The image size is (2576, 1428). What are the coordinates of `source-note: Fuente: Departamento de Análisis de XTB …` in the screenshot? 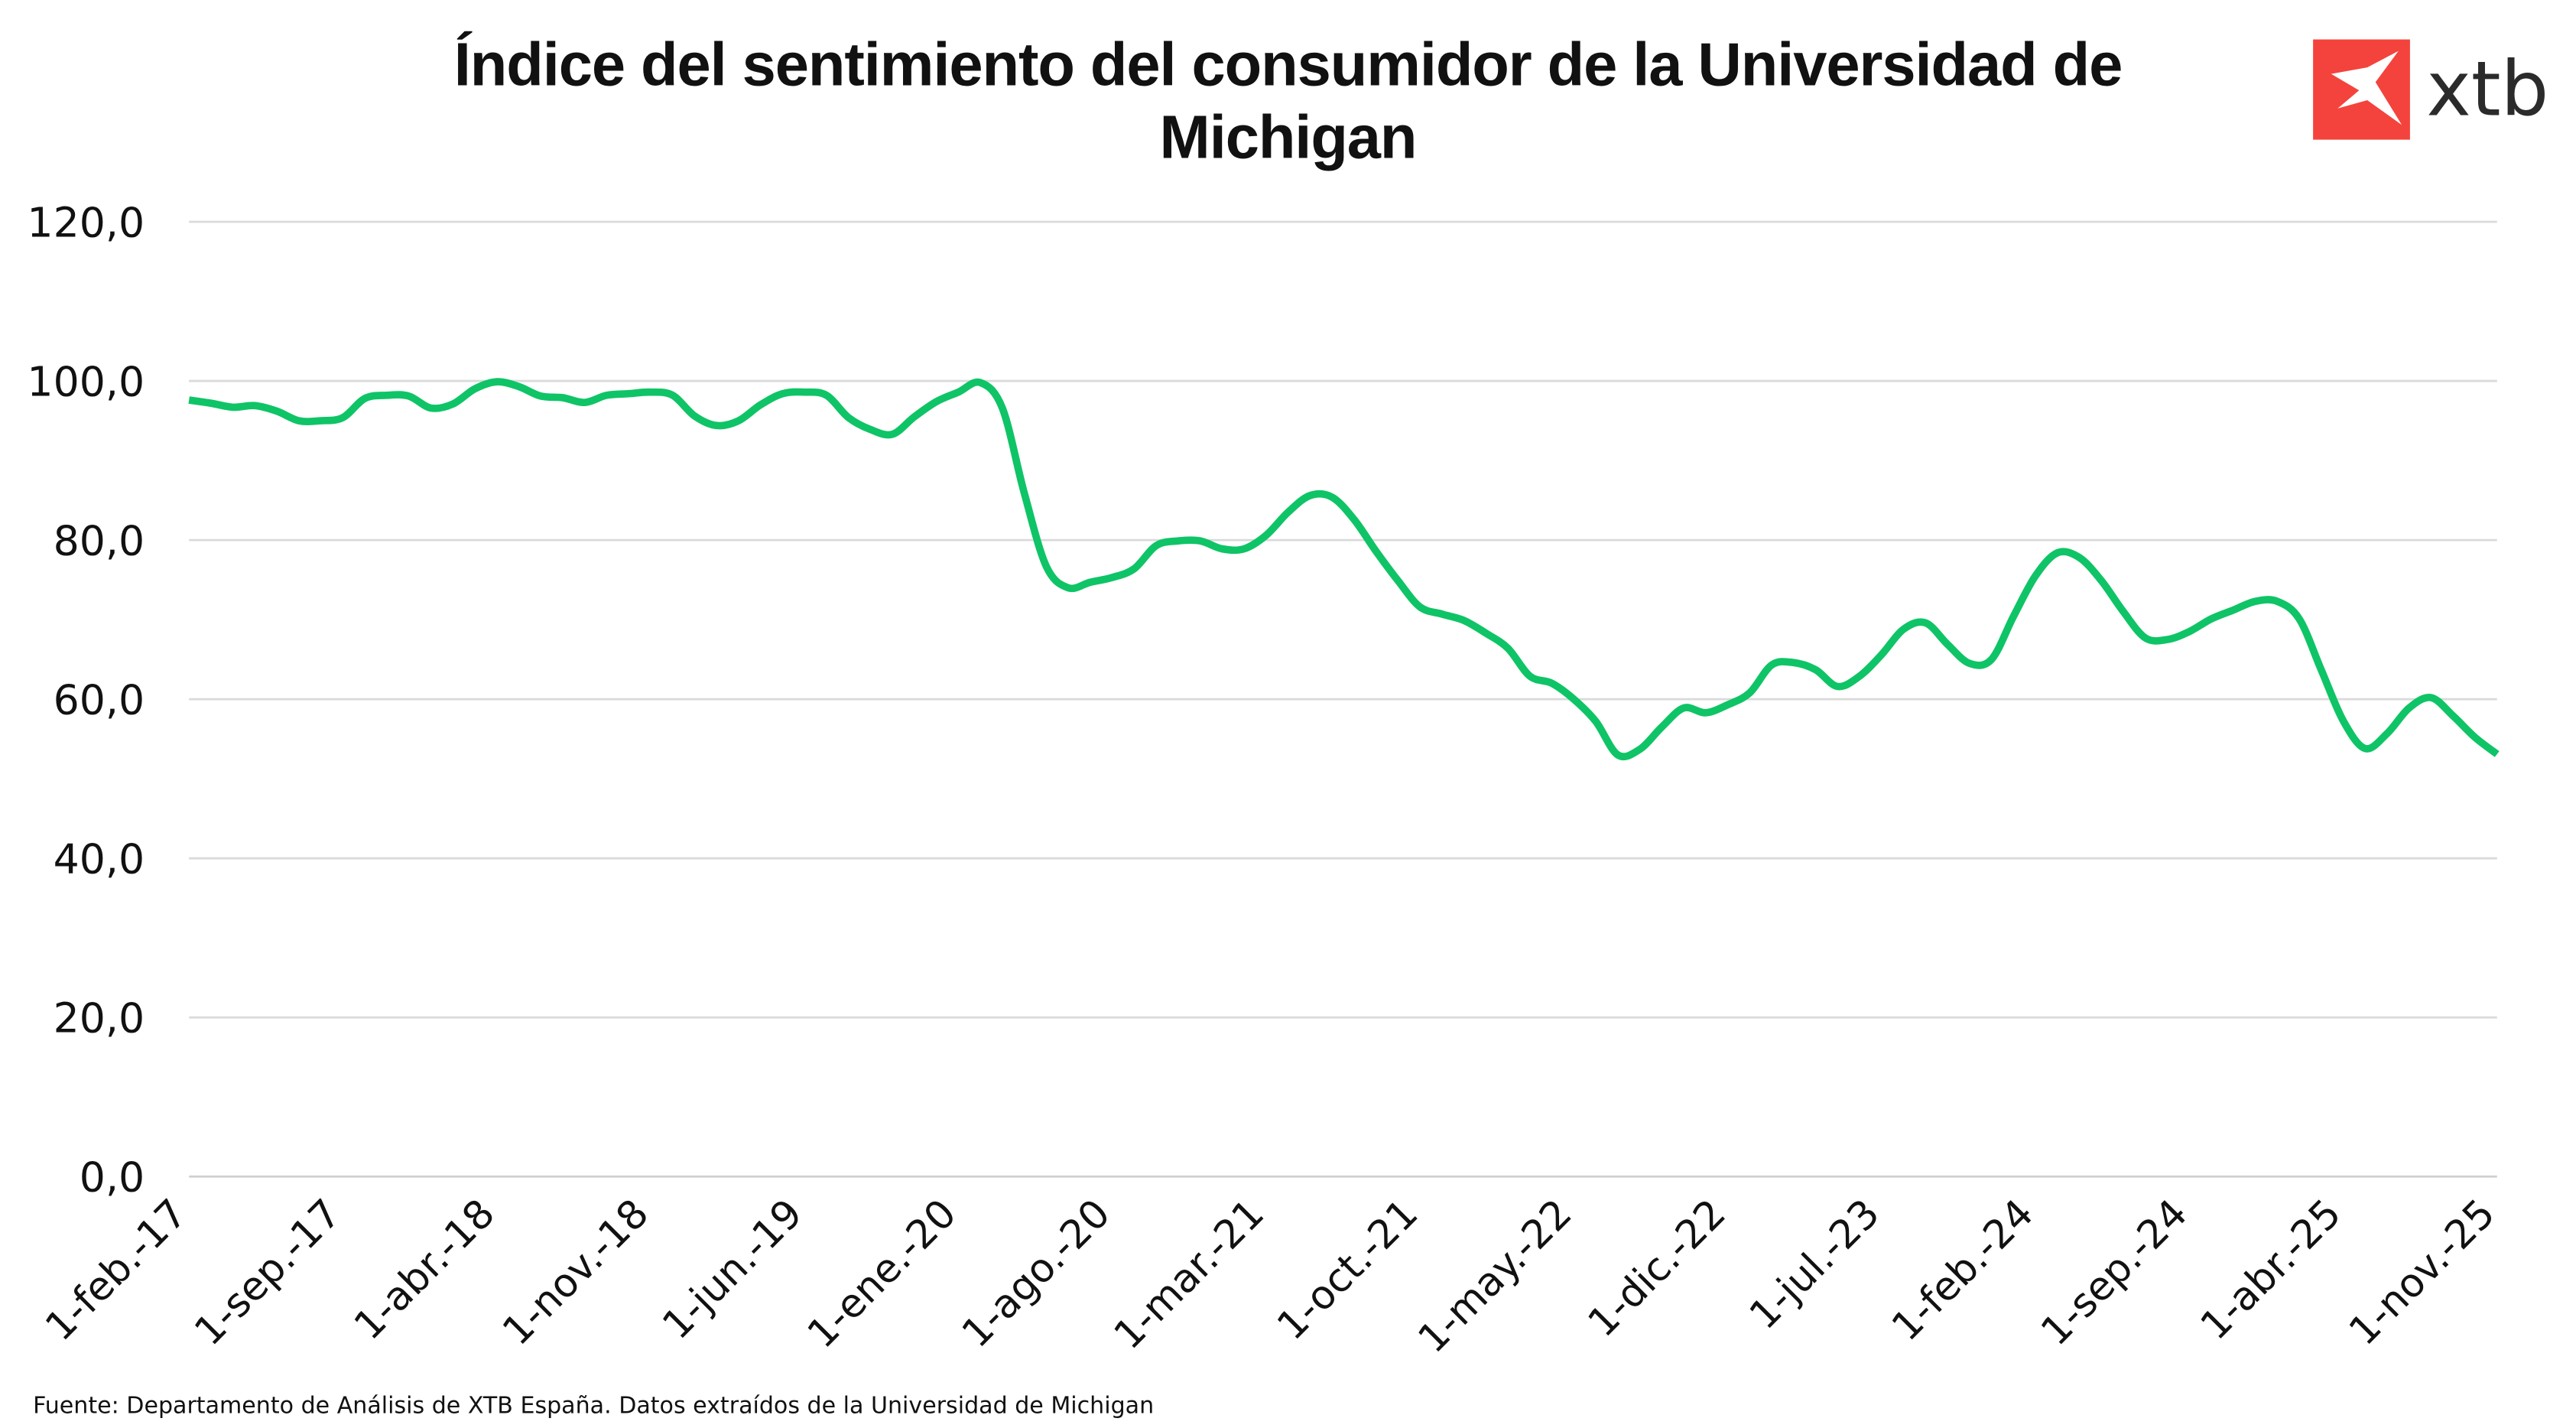 It's located at (593, 1406).